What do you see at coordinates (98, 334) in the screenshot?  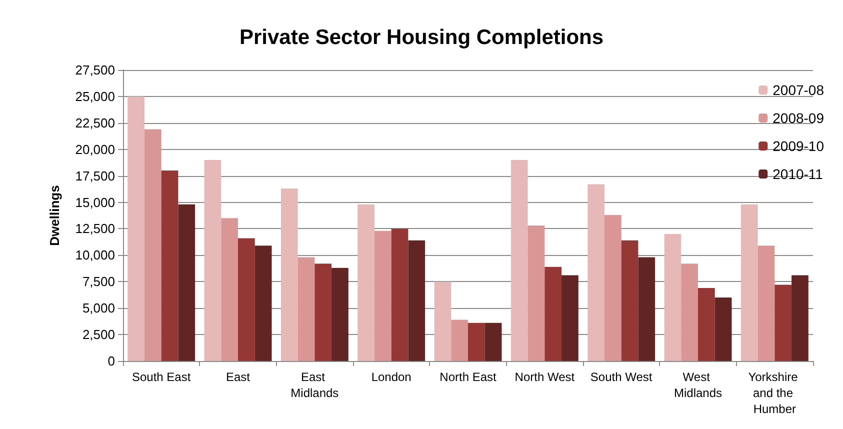 I see `y-tick-label: 2,500` at bounding box center [98, 334].